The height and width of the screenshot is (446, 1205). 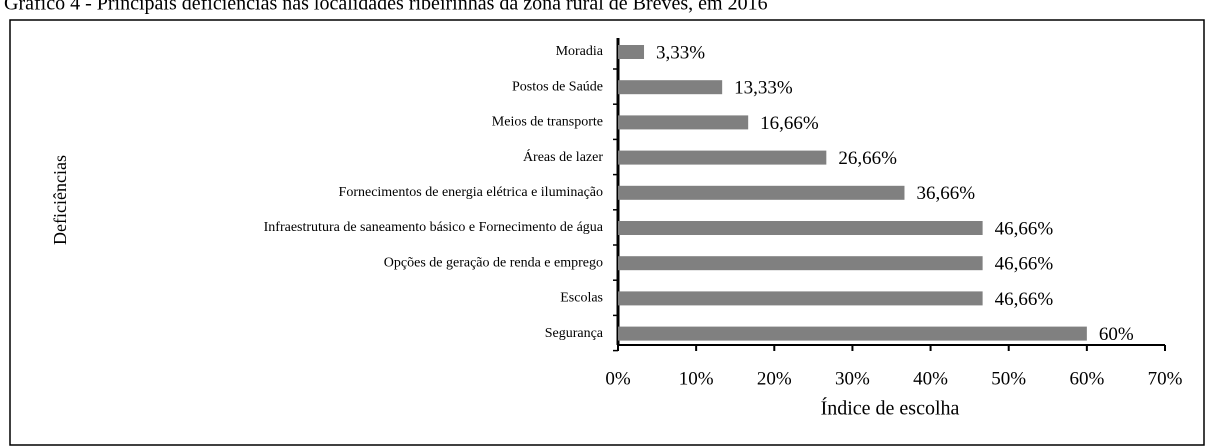 What do you see at coordinates (763, 88) in the screenshot?
I see `value-label: 13,33%` at bounding box center [763, 88].